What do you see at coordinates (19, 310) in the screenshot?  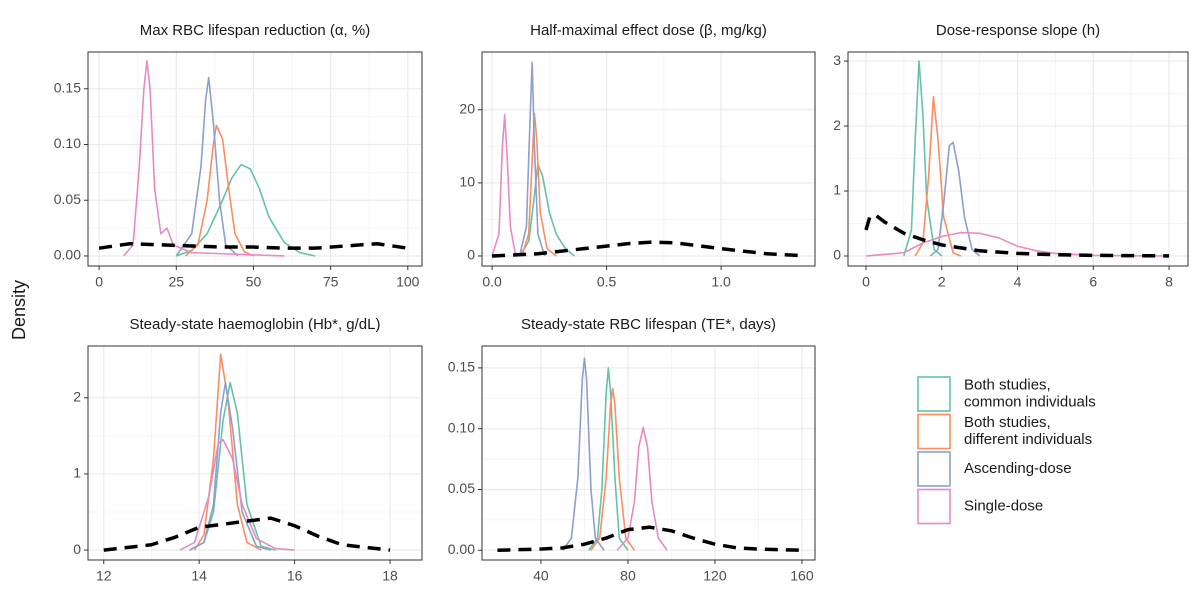 I see `y-axis-label: Density` at bounding box center [19, 310].